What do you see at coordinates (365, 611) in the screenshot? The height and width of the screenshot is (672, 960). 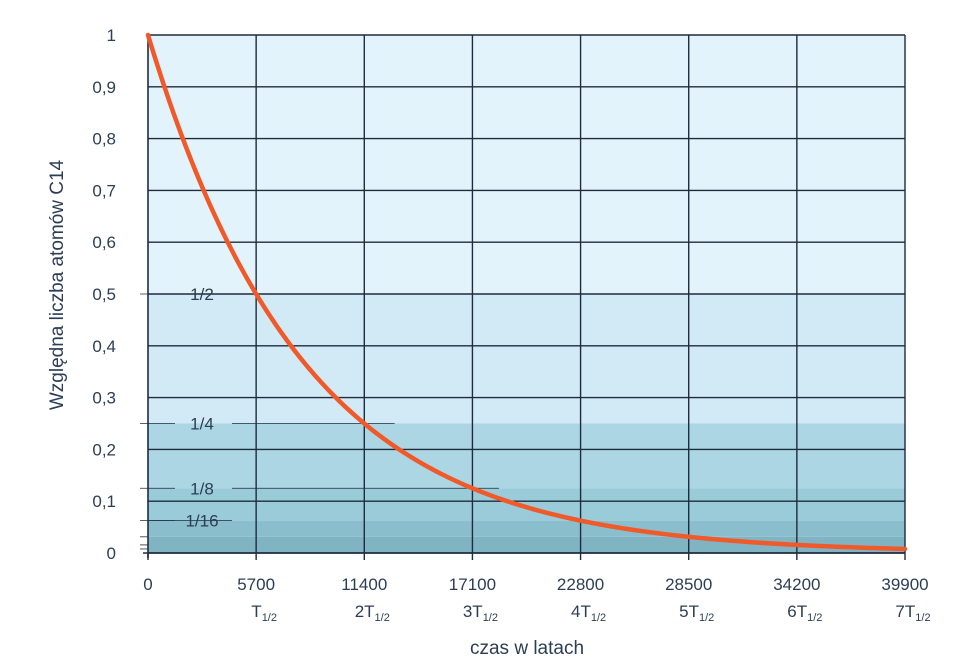 I see `half-life-multiple: 2T` at bounding box center [365, 611].